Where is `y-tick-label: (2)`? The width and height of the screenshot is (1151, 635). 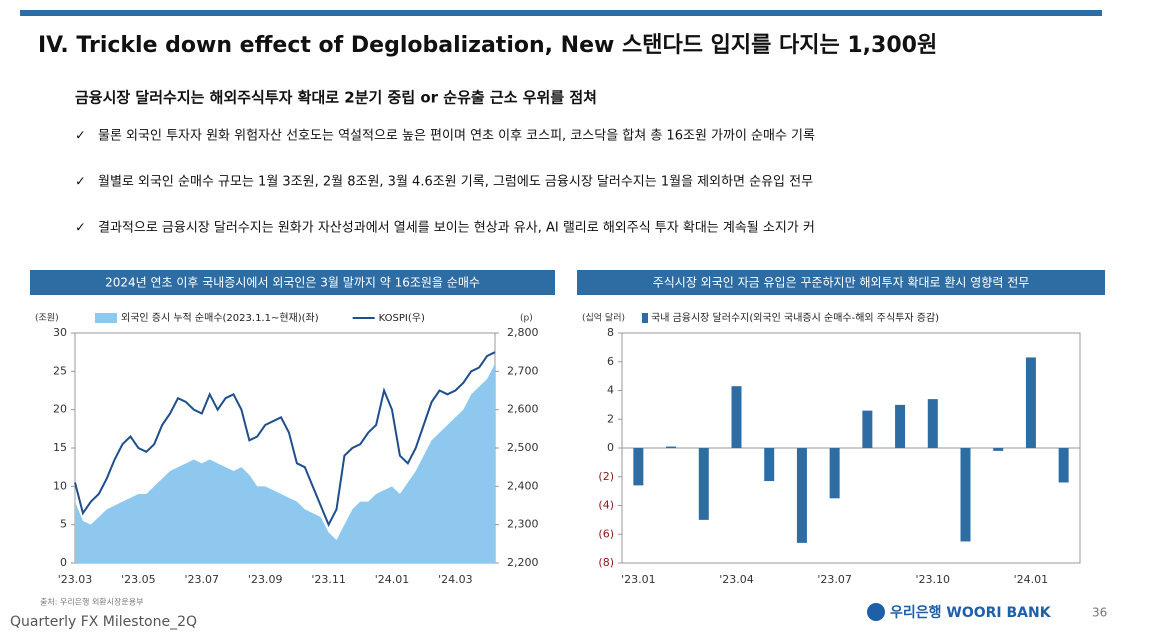
y-tick-label: (2) is located at coordinates (606, 476).